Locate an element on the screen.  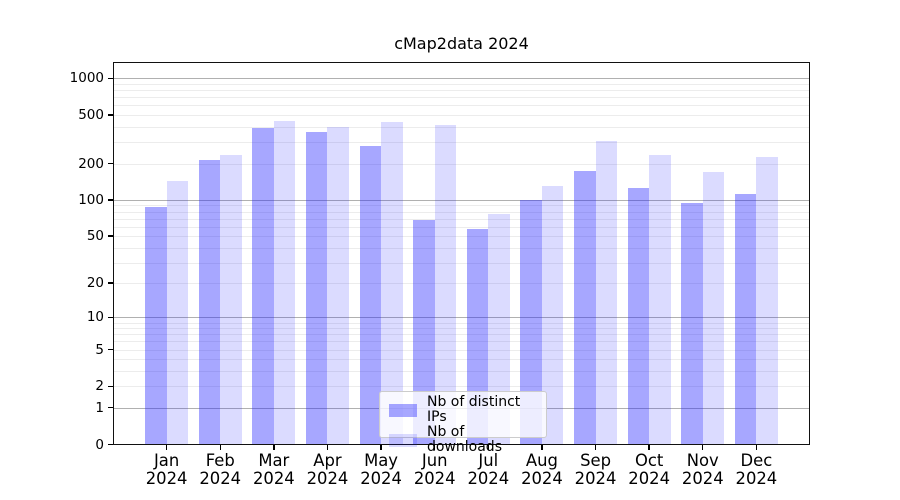
x-tick-label: Jan 2024 is located at coordinates (166, 469).